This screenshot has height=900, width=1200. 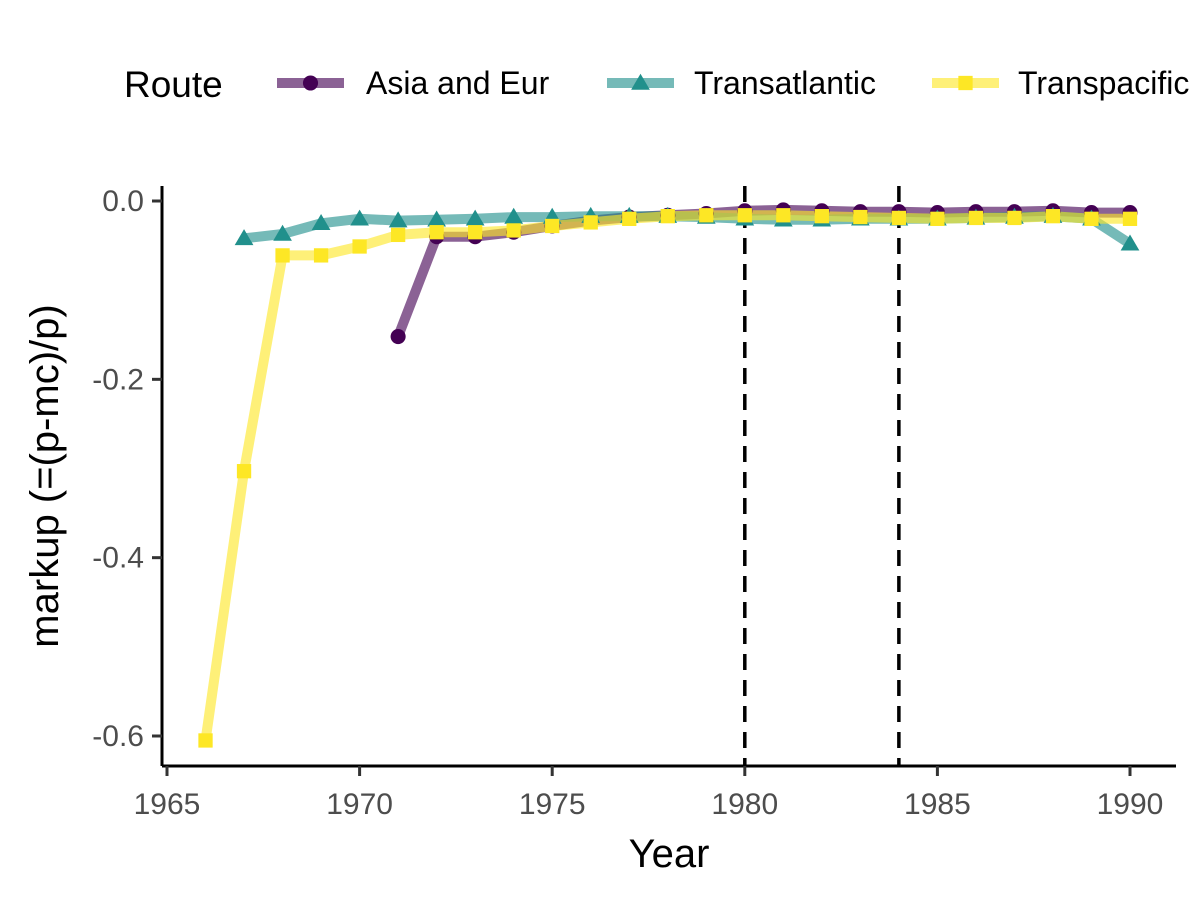 I want to click on point-asia-and-eur-1971, so click(x=398, y=336).